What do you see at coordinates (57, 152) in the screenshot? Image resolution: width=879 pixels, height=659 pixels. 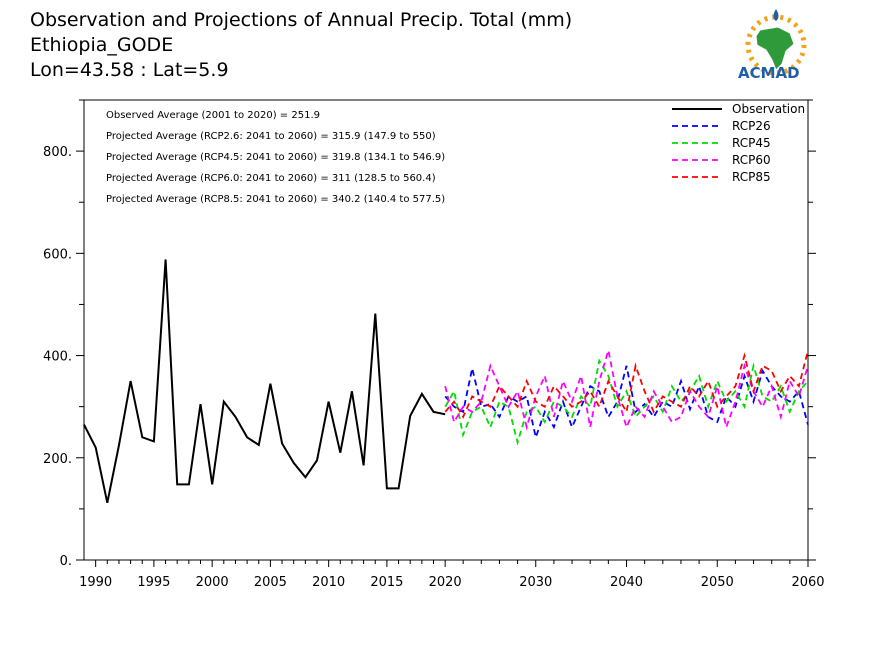 I see `y-tick-label: 800.` at bounding box center [57, 152].